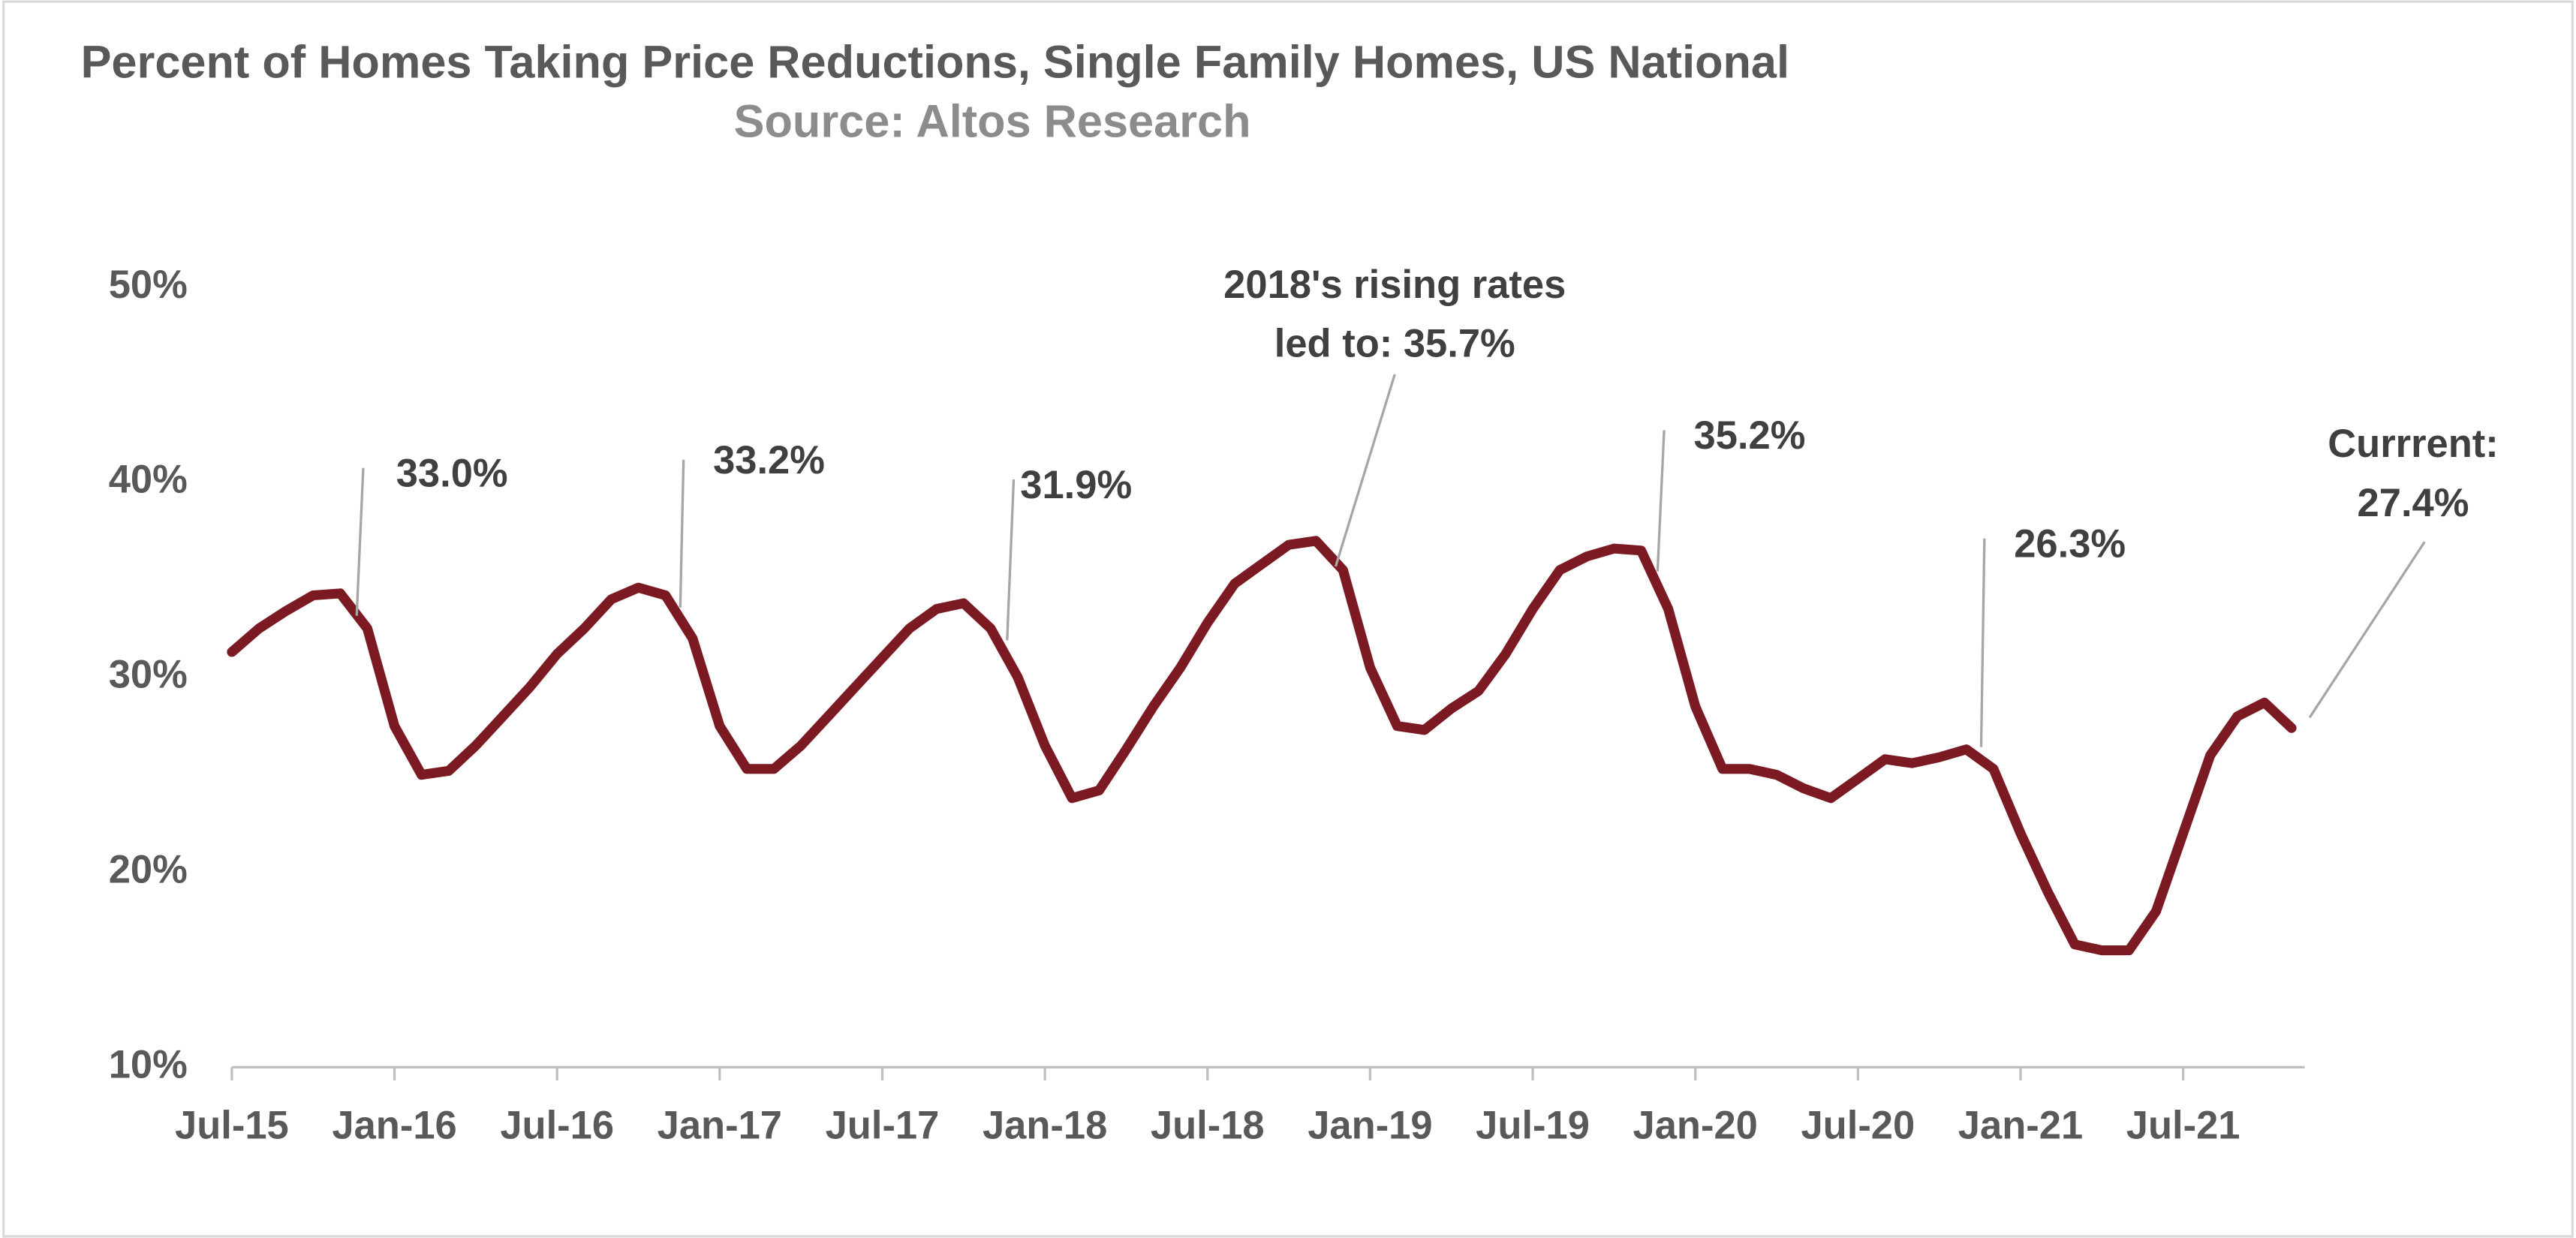 Image resolution: width=2576 pixels, height=1238 pixels. What do you see at coordinates (1750, 435) in the screenshot?
I see `annotation: 35.2%` at bounding box center [1750, 435].